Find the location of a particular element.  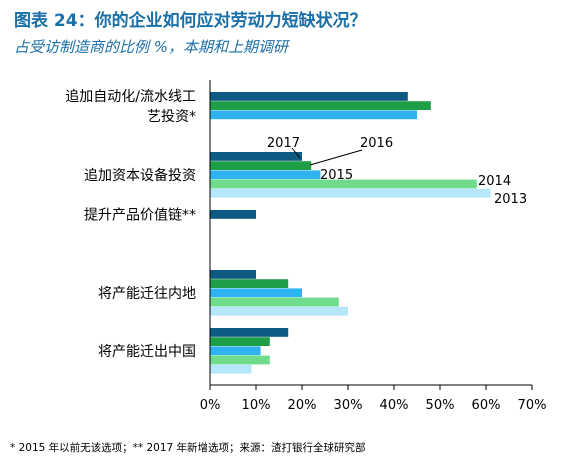

bar-2014-cat3 is located at coordinates (274, 302).